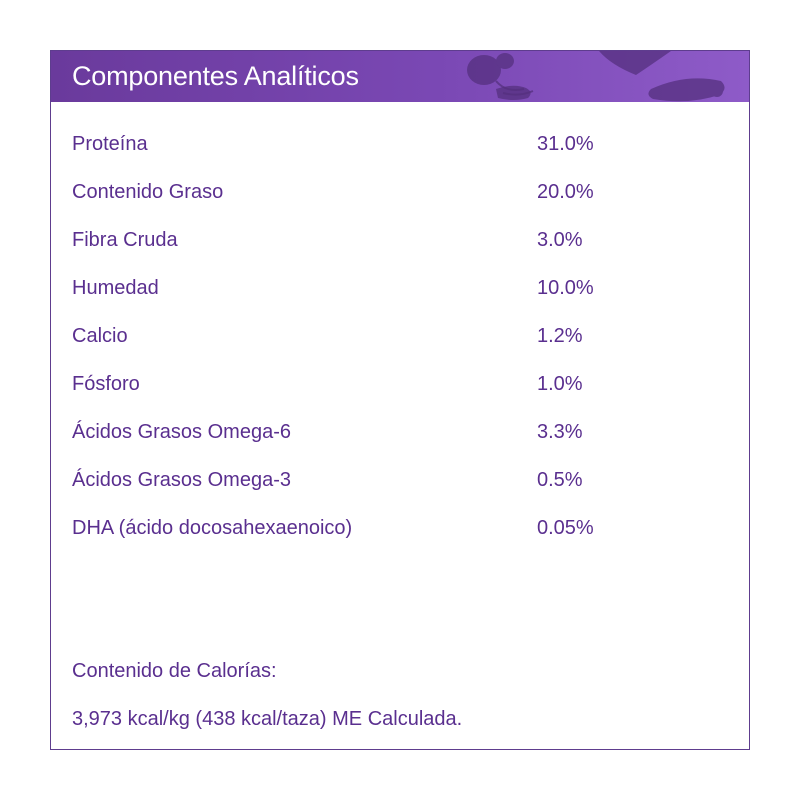 The width and height of the screenshot is (800, 800). What do you see at coordinates (110, 144) in the screenshot?
I see `row-label: Proteína` at bounding box center [110, 144].